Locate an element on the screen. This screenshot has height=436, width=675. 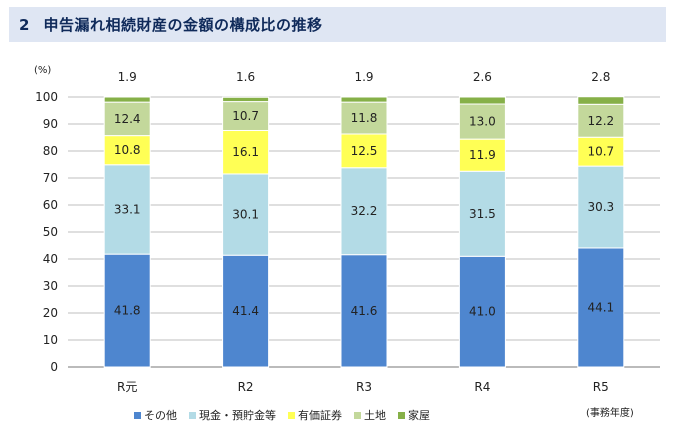
data-label: 12.5 is located at coordinates (364, 151).